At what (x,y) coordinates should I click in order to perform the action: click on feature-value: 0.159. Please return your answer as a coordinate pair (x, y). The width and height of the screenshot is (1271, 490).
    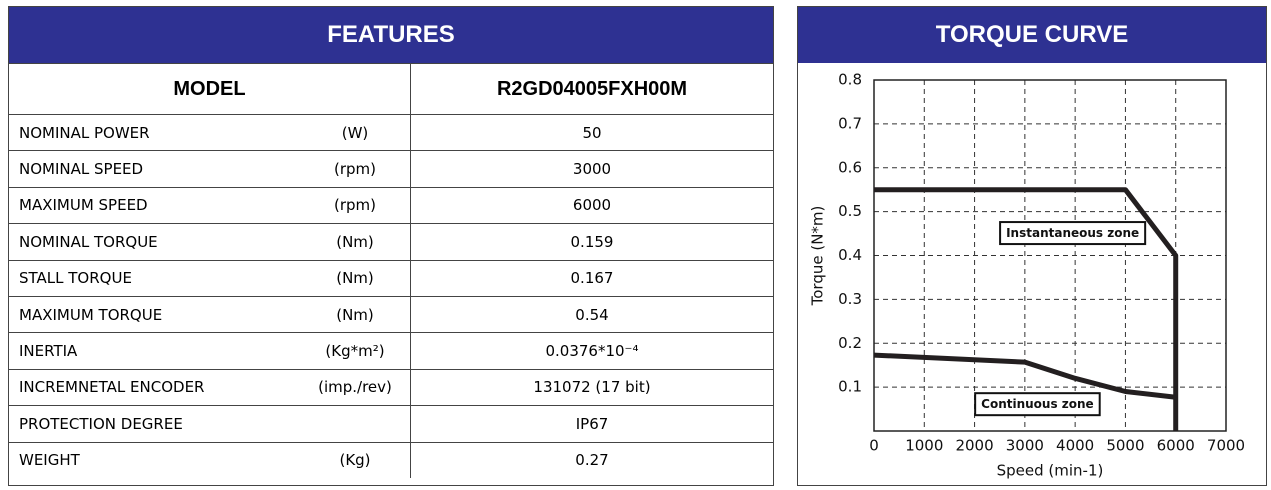
    Looking at the image, I should click on (591, 242).